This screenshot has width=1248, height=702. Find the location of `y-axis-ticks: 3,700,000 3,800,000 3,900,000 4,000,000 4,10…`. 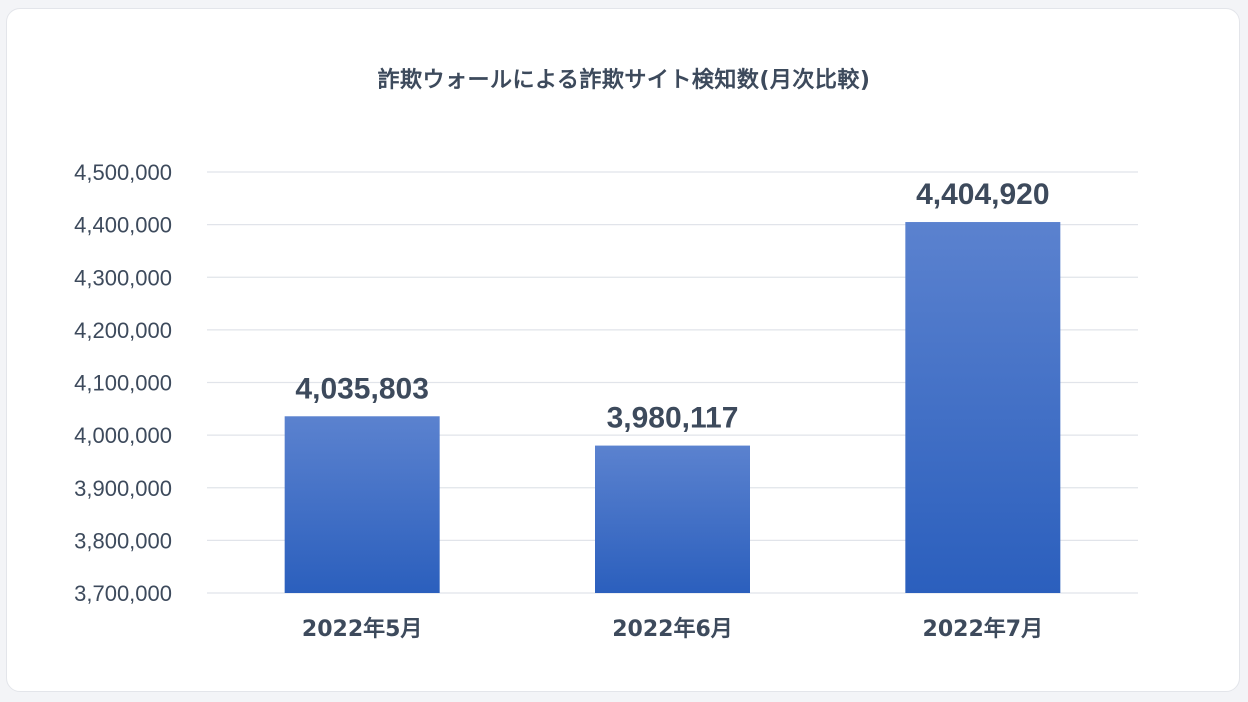

y-axis-ticks: 3,700,000 3,800,000 3,900,000 4,000,000 4,10… is located at coordinates (123, 383).